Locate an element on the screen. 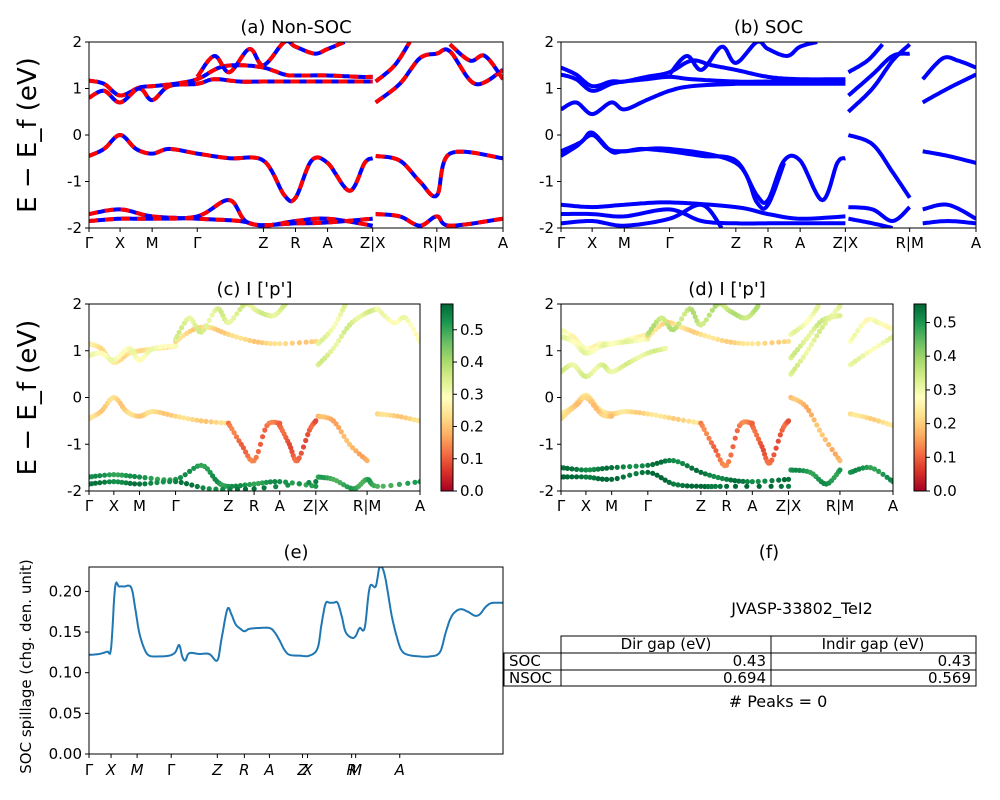 The height and width of the screenshot is (800, 1000). x-tick-label: R is located at coordinates (254, 506).